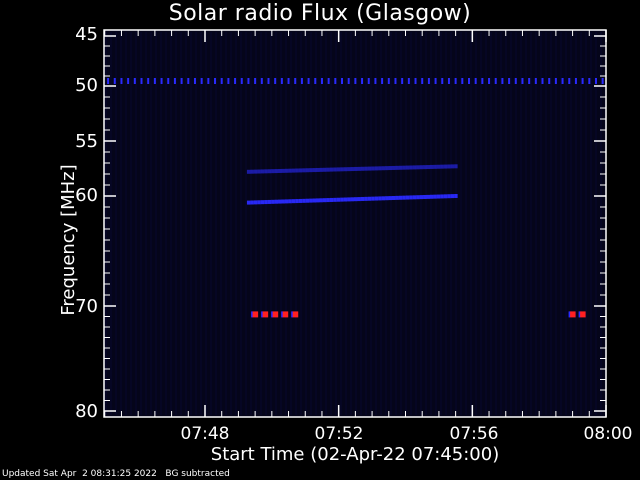 The height and width of the screenshot is (480, 640). Describe the element at coordinates (205, 434) in the screenshot. I see `x-tick-label: 07:48` at that location.